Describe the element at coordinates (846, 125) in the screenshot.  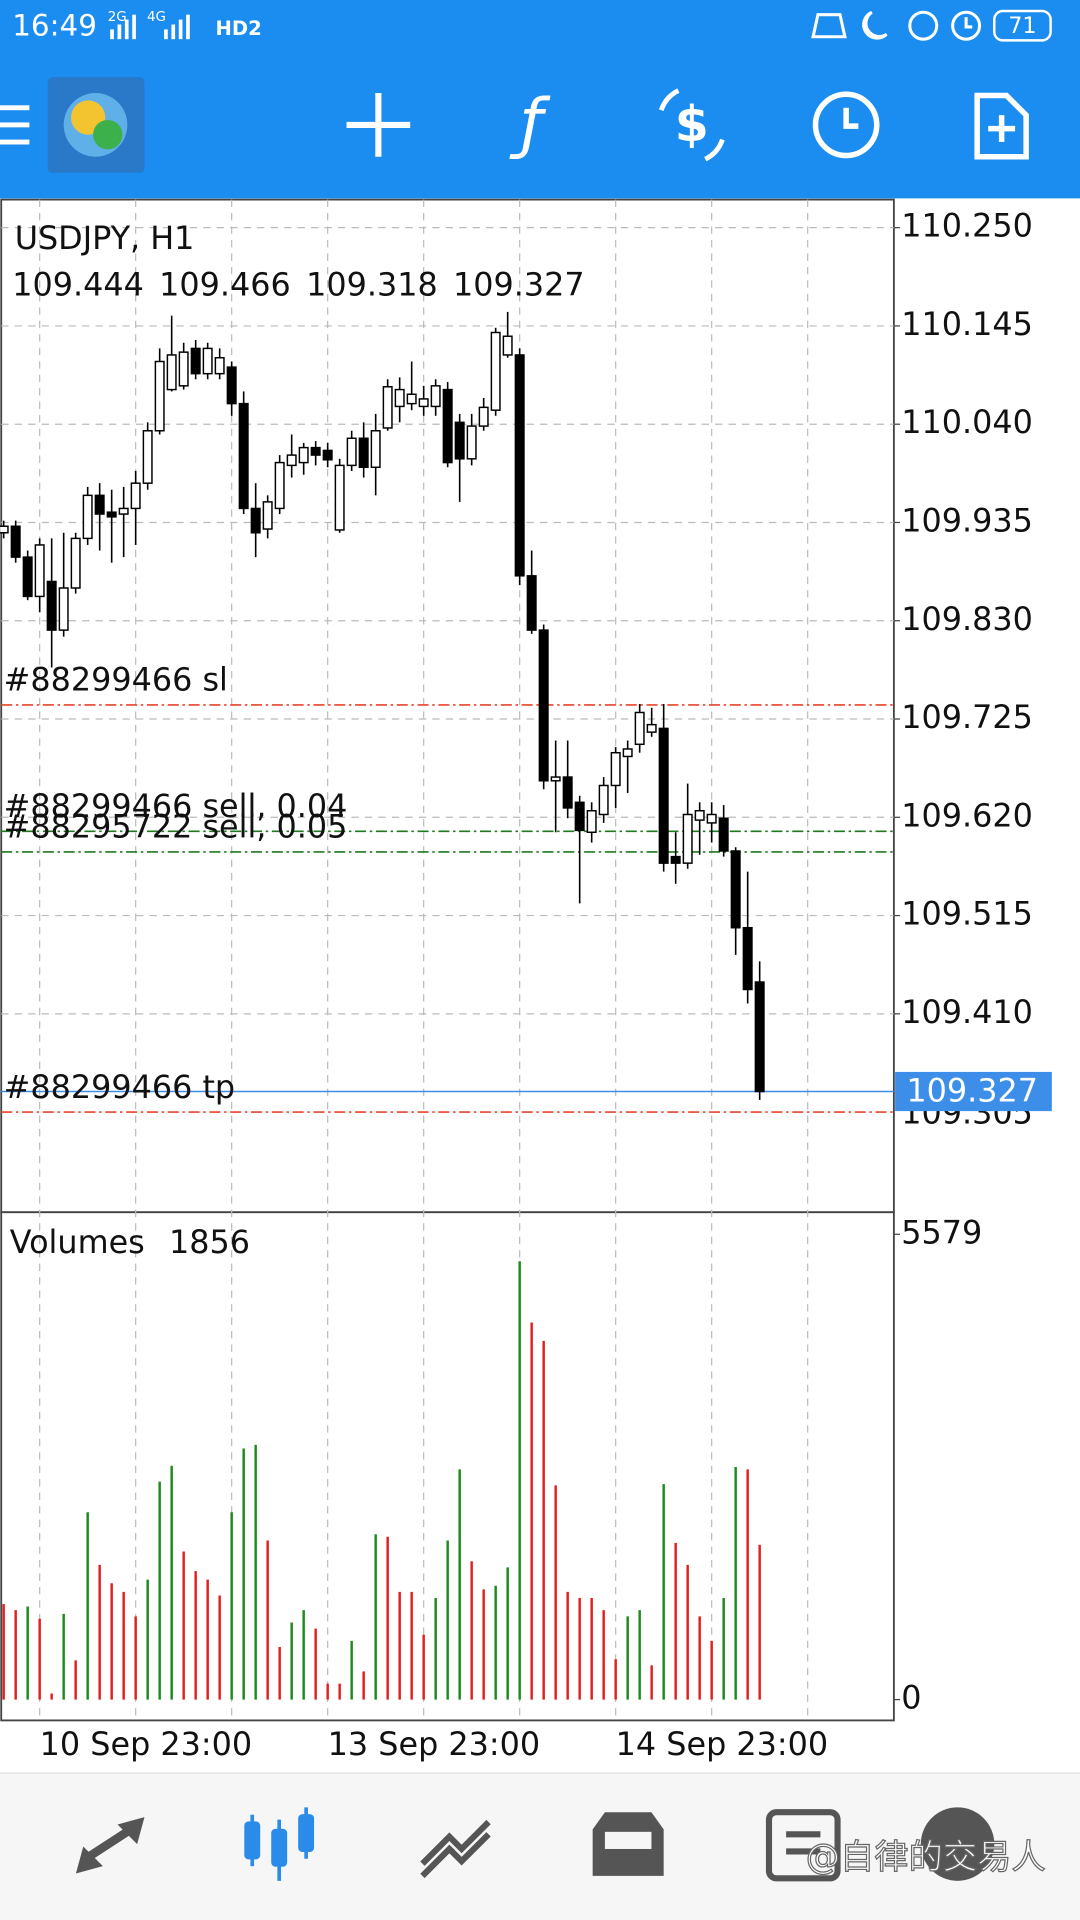
I see `period-button` at that location.